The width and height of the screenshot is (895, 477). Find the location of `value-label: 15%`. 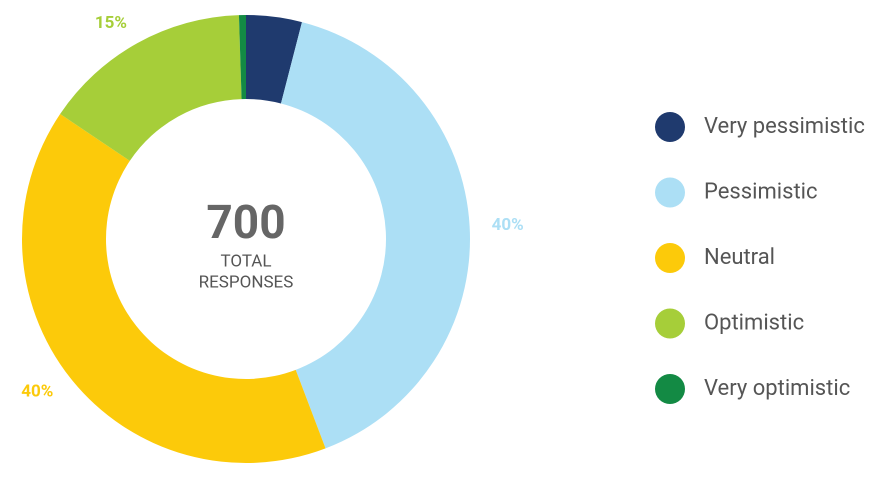

value-label: 15% is located at coordinates (111, 23).